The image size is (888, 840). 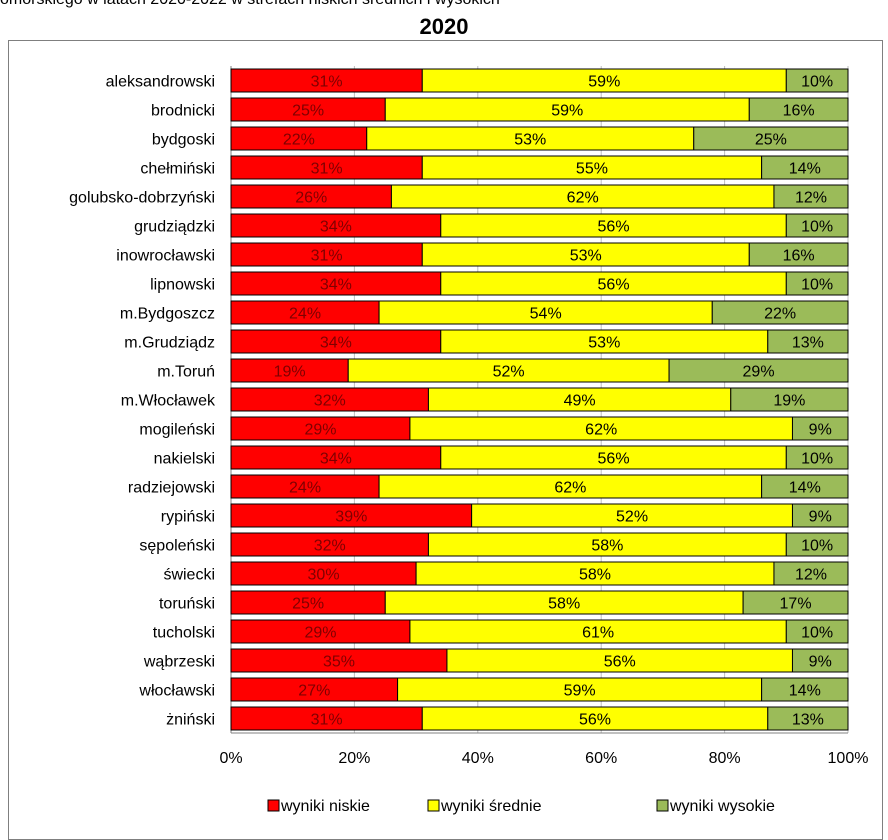 I want to click on data-label: 24%, so click(x=305, y=314).